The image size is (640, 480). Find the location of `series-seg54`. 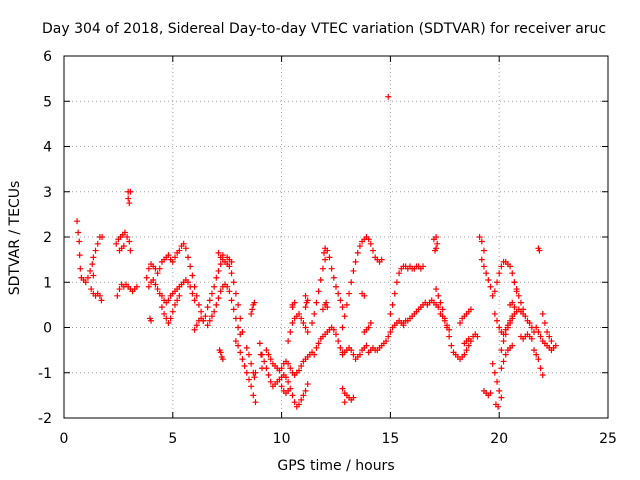

series-seg54 is located at coordinates (546, 339).